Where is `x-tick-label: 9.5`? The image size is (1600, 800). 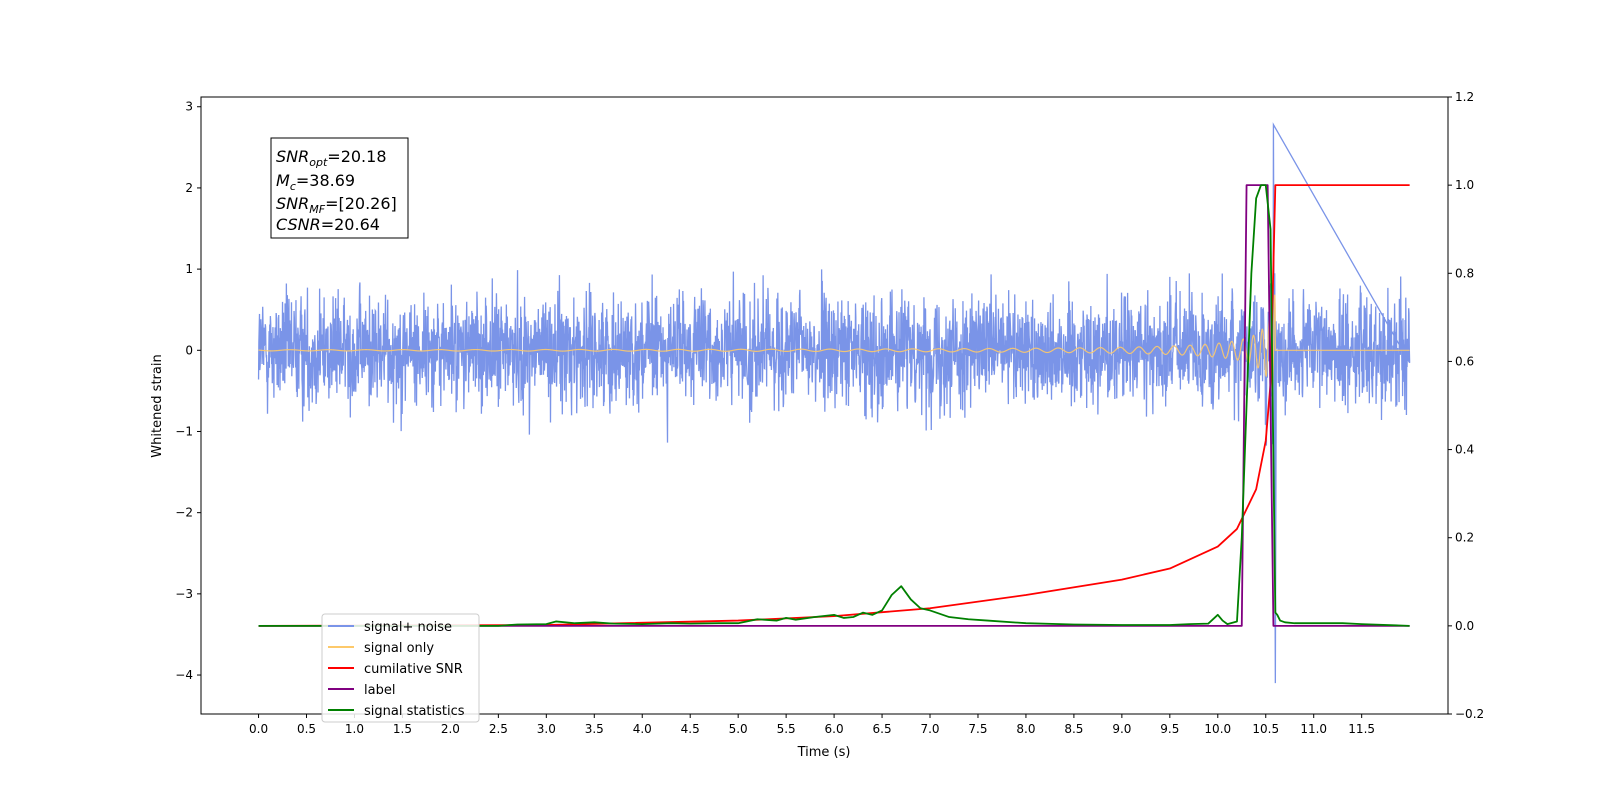
x-tick-label: 9.5 is located at coordinates (1169, 729).